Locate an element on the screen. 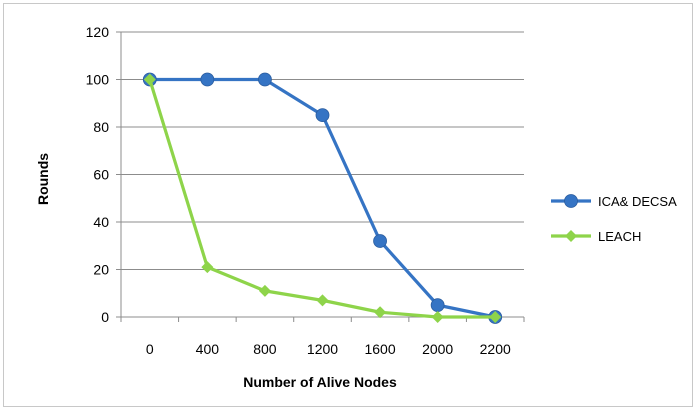 Image resolution: width=697 pixels, height=413 pixels. y-tick-label: 100 is located at coordinates (98, 80).